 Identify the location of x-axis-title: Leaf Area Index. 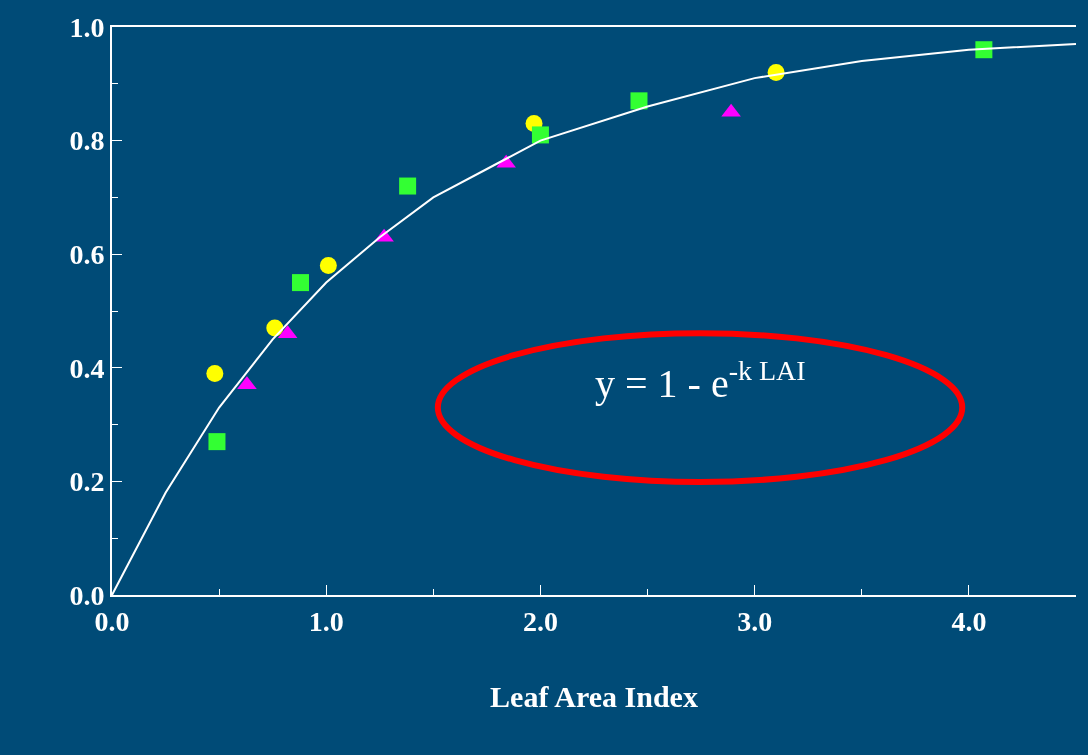
(594, 696).